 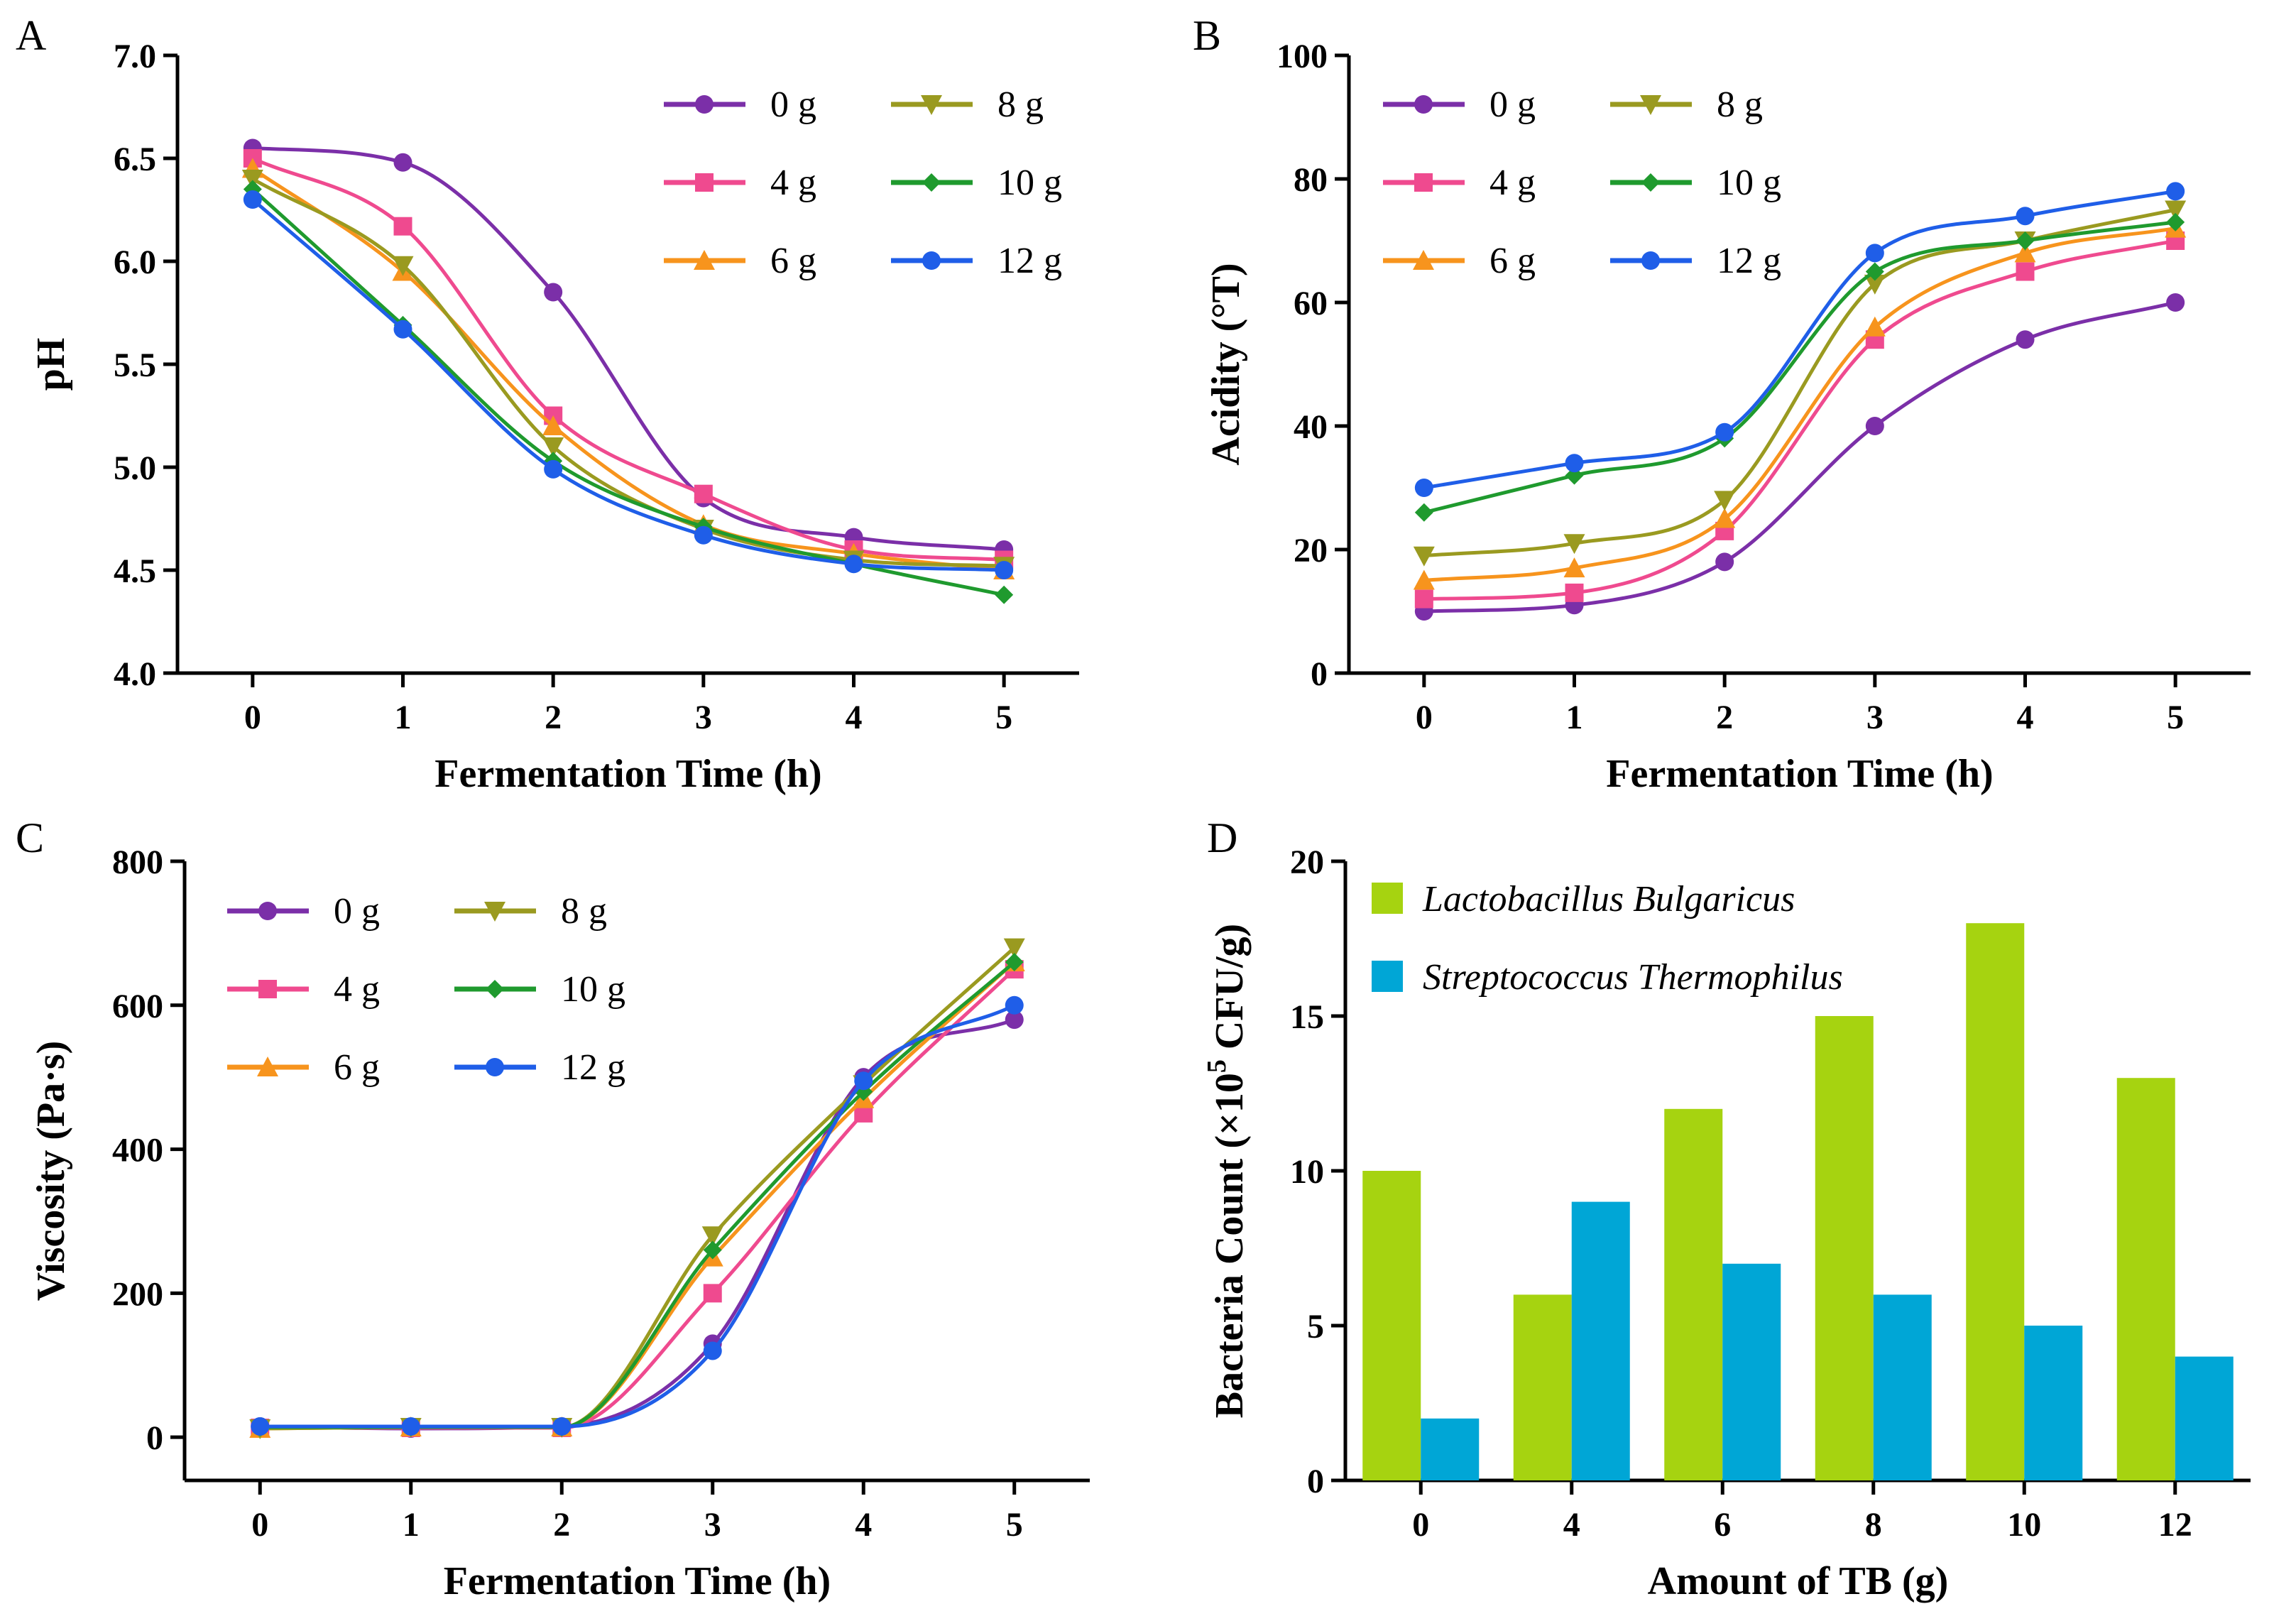 What do you see at coordinates (637, 1215) in the screenshot?
I see `series-12-g` at bounding box center [637, 1215].